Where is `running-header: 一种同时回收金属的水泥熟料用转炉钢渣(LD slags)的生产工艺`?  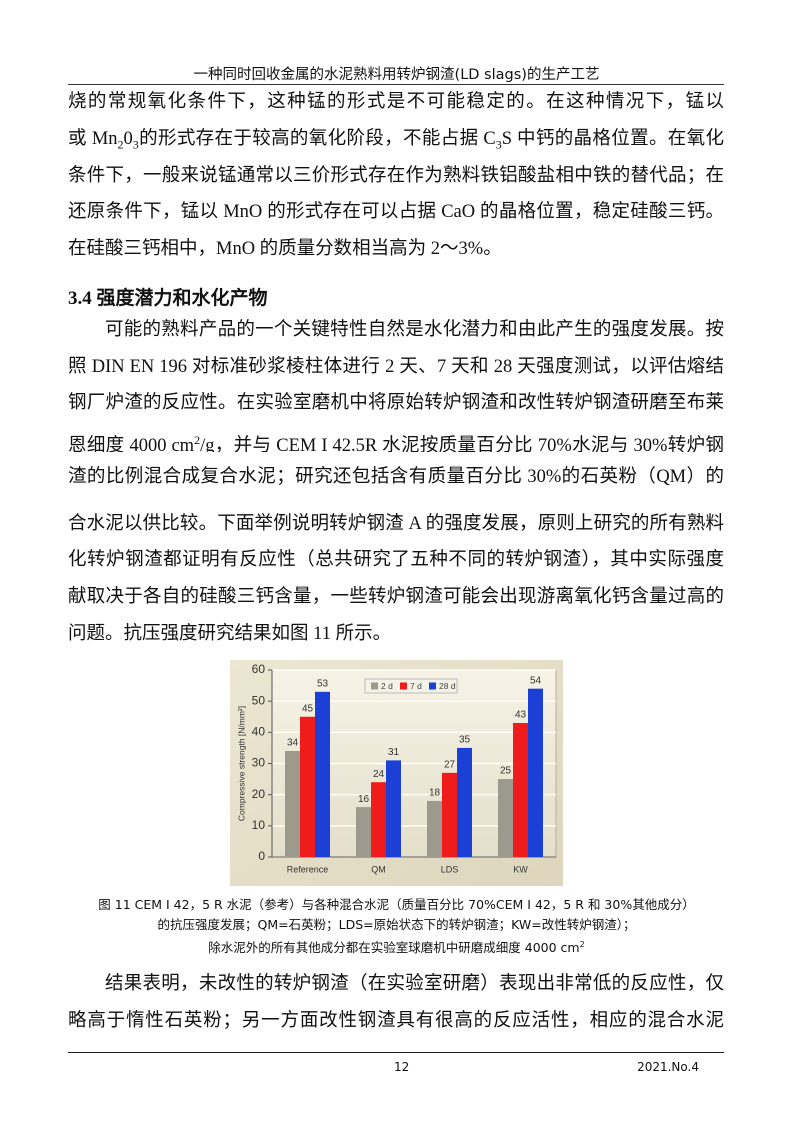
running-header: 一种同时回收金属的水泥熟料用转炉钢渣(LD slags)的生产工艺 is located at coordinates (396, 75).